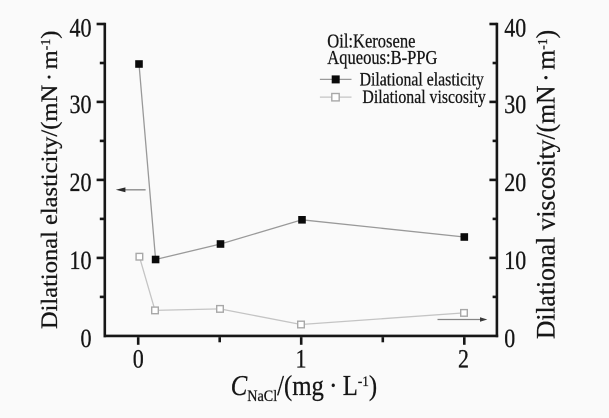 Image resolution: width=609 pixels, height=418 pixels. What do you see at coordinates (382, 58) in the screenshot?
I see `svg-text: Aqueous:B-PPG` at bounding box center [382, 58].